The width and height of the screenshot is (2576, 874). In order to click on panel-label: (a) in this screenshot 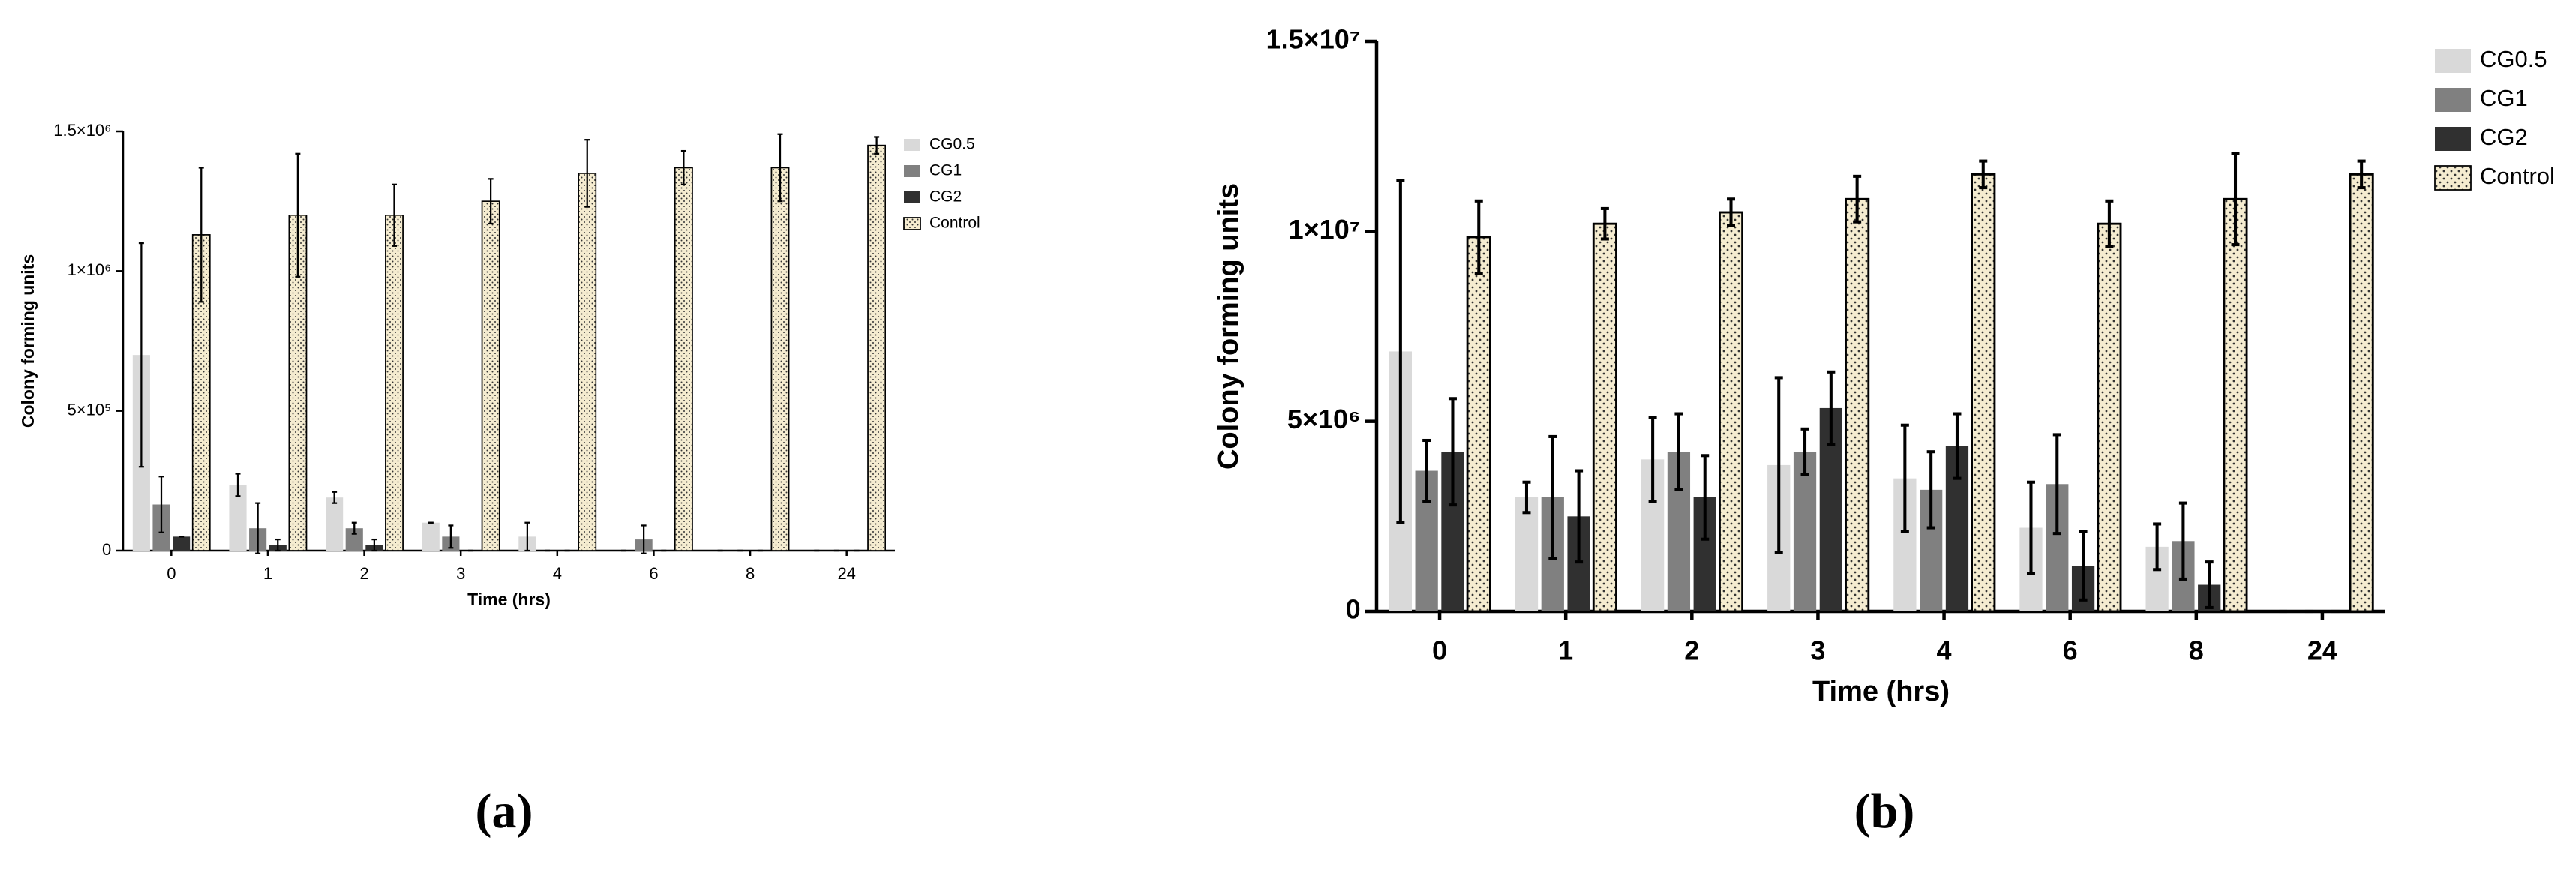, I will do `click(504, 811)`.